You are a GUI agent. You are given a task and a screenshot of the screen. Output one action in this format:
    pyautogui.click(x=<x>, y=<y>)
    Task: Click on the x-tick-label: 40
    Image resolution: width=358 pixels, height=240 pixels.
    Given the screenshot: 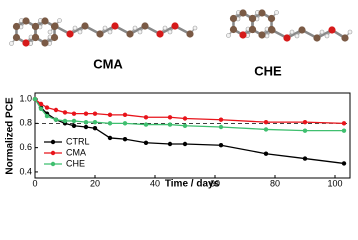 What is the action you would take?
    pyautogui.click(x=155, y=183)
    